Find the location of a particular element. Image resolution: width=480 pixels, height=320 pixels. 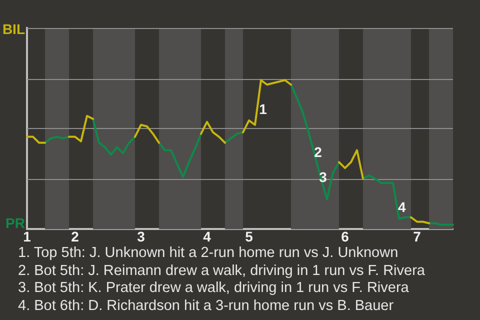

text: 1. Top 5th: J. Unknown hit a 2-run home run vs J. Unknown is located at coordinates (209, 253).